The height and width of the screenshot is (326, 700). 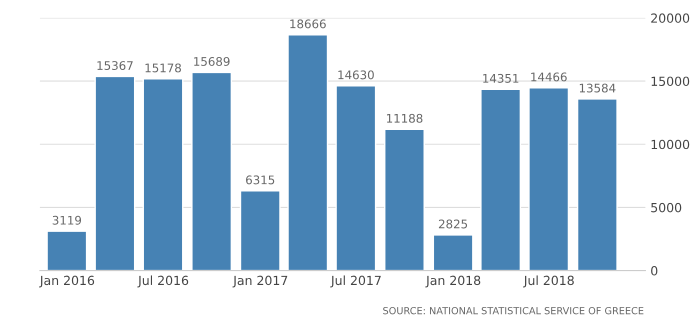 What do you see at coordinates (67, 220) in the screenshot?
I see `data-label: 3119` at bounding box center [67, 220].